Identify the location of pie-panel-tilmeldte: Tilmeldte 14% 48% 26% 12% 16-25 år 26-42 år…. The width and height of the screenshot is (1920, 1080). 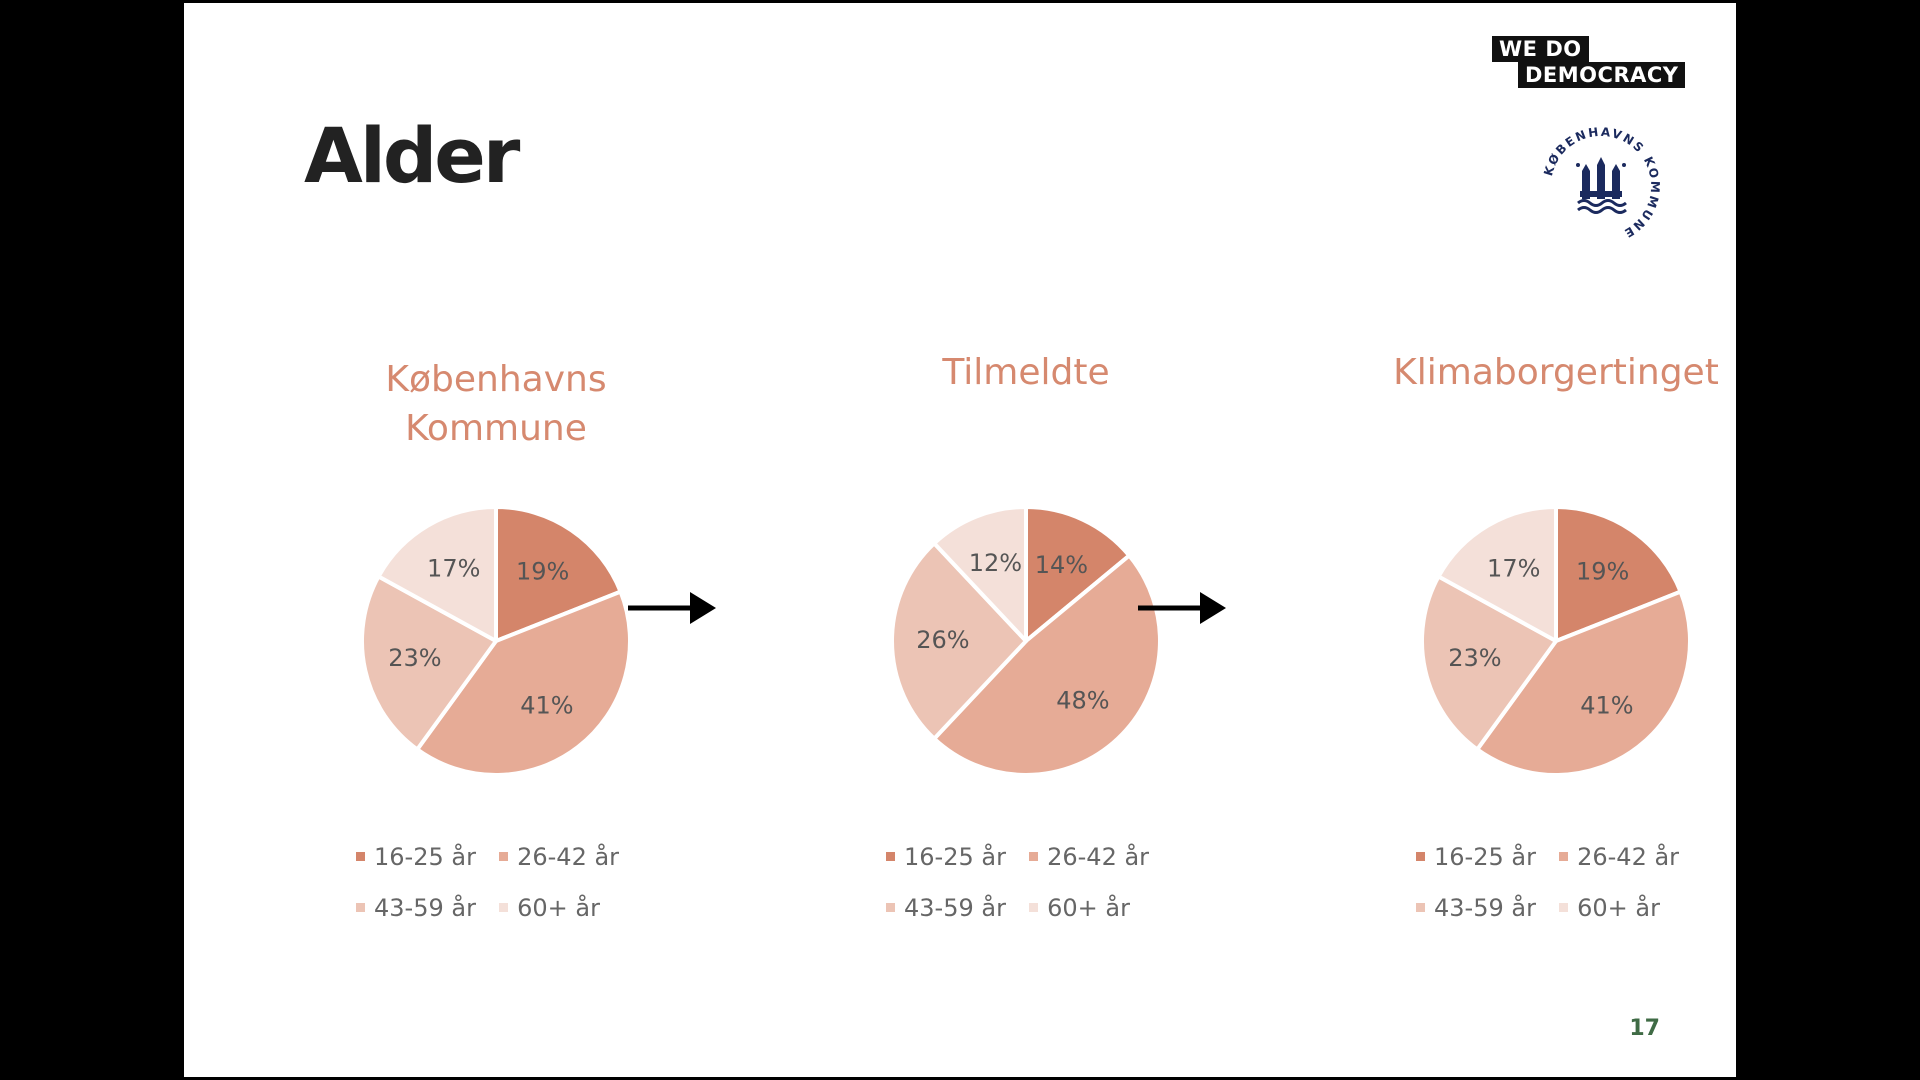
(1026, 643).